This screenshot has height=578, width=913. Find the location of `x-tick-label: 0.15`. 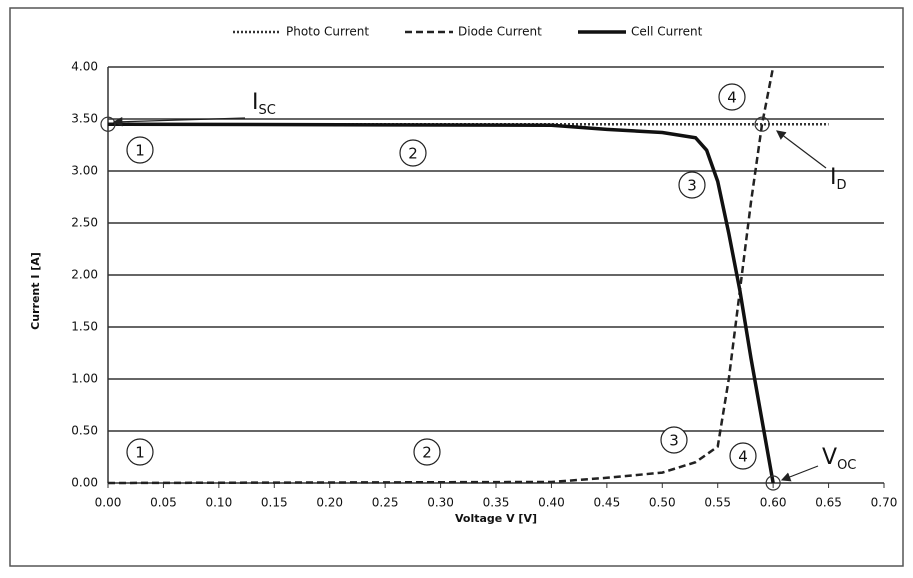

x-tick-label: 0.15 is located at coordinates (274, 503).